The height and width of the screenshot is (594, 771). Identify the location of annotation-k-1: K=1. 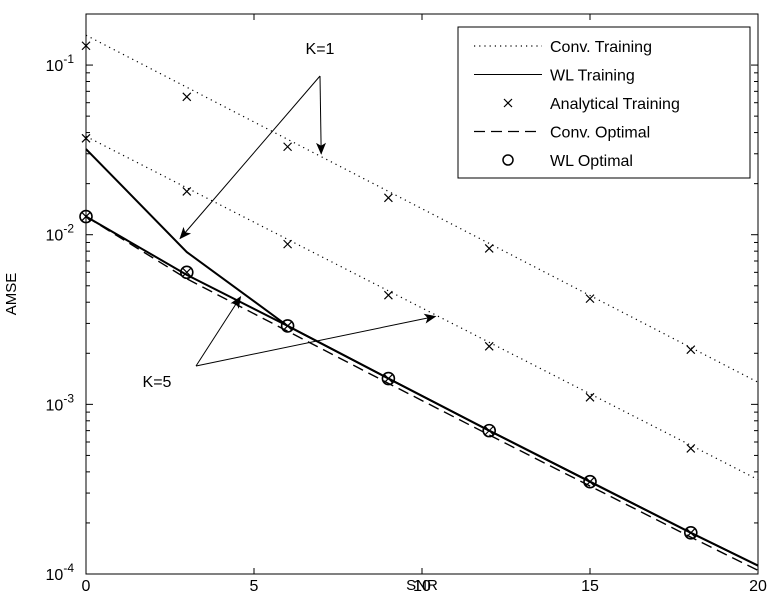
(257, 140).